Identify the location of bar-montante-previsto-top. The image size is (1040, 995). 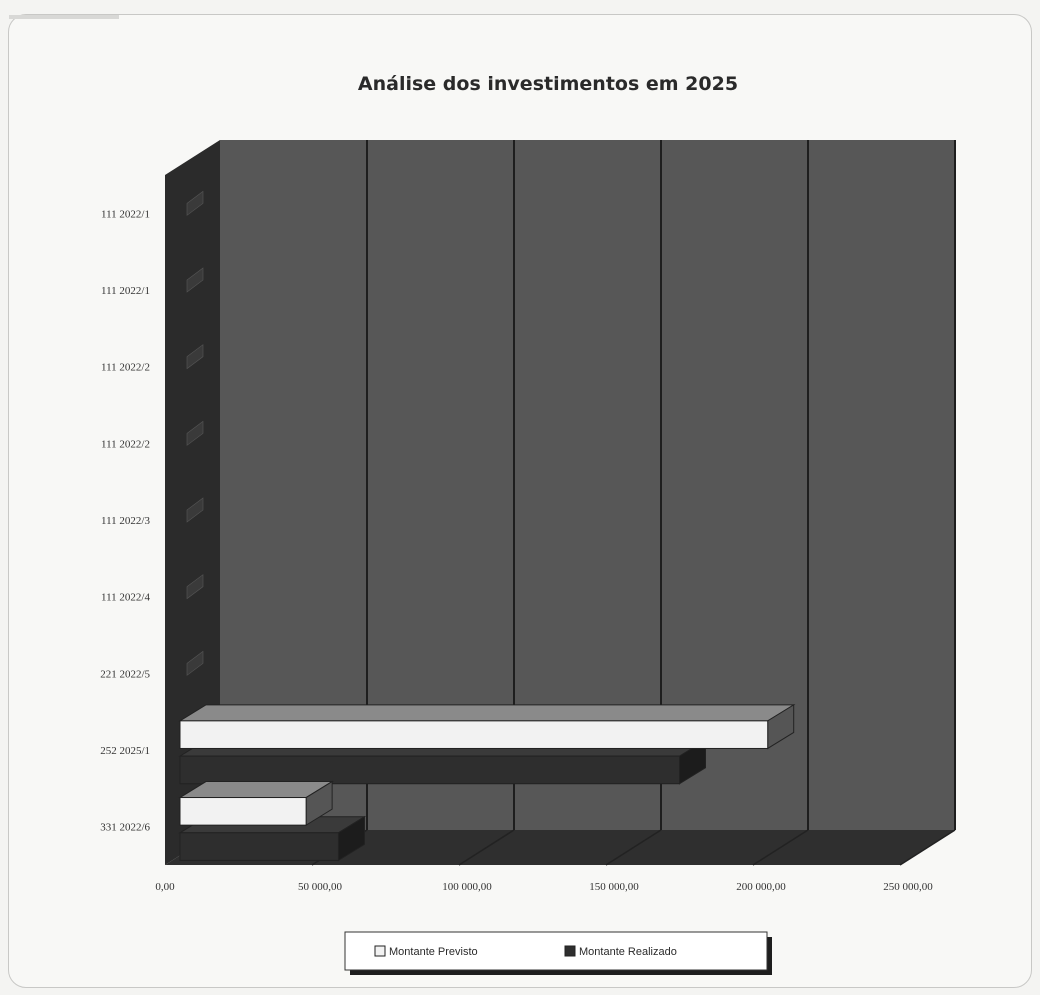
(487, 713).